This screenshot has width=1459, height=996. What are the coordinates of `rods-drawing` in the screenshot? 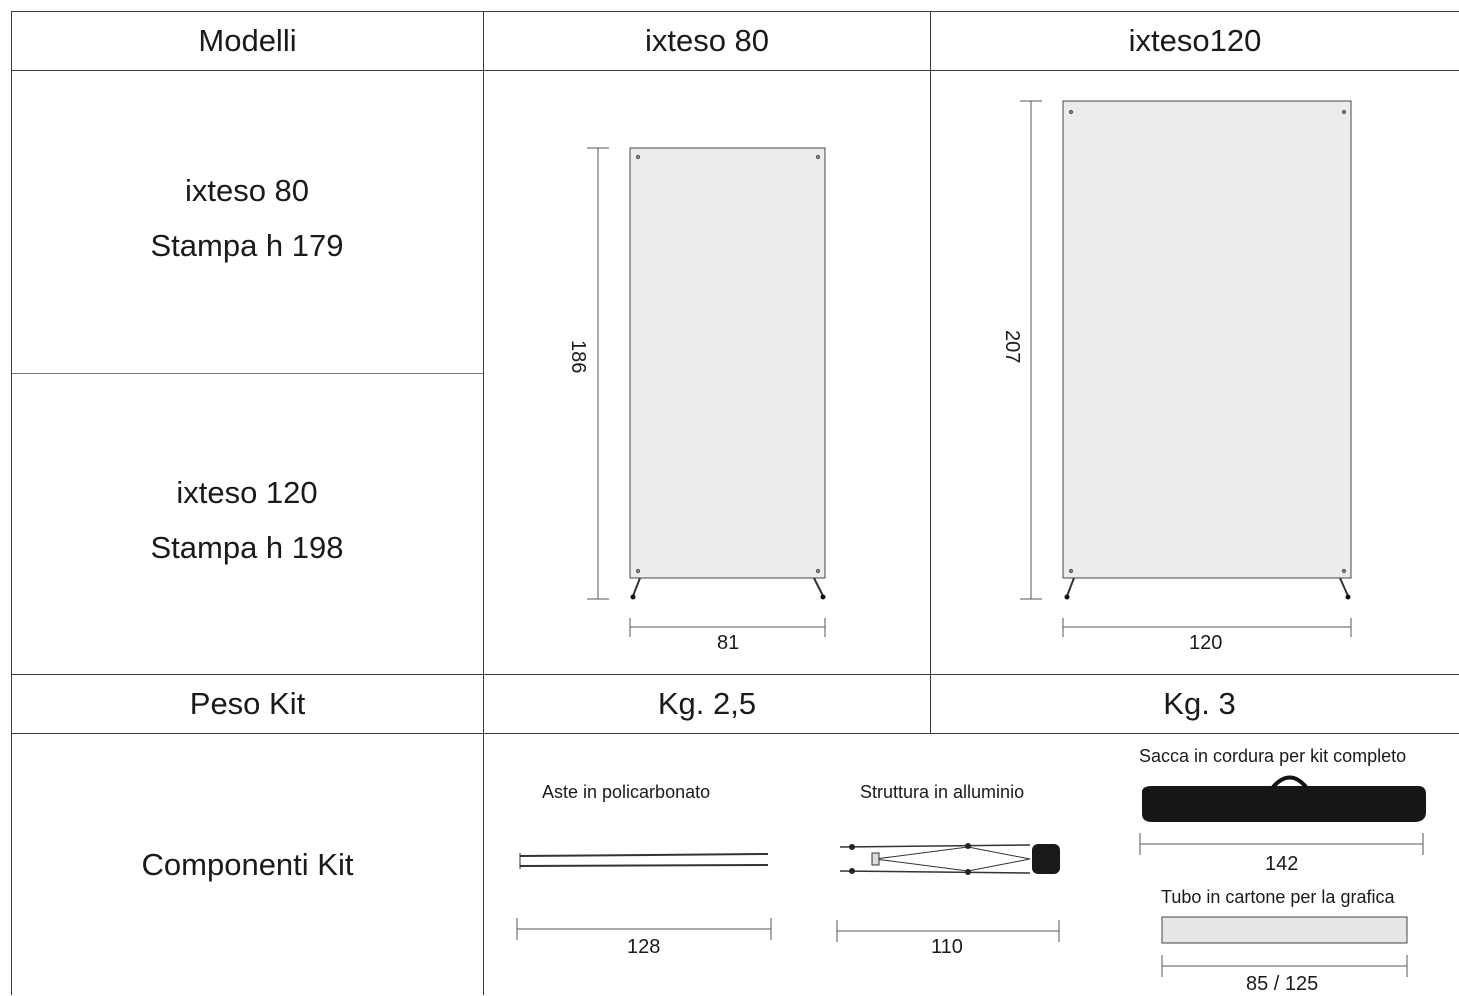 It's located at (644, 896).